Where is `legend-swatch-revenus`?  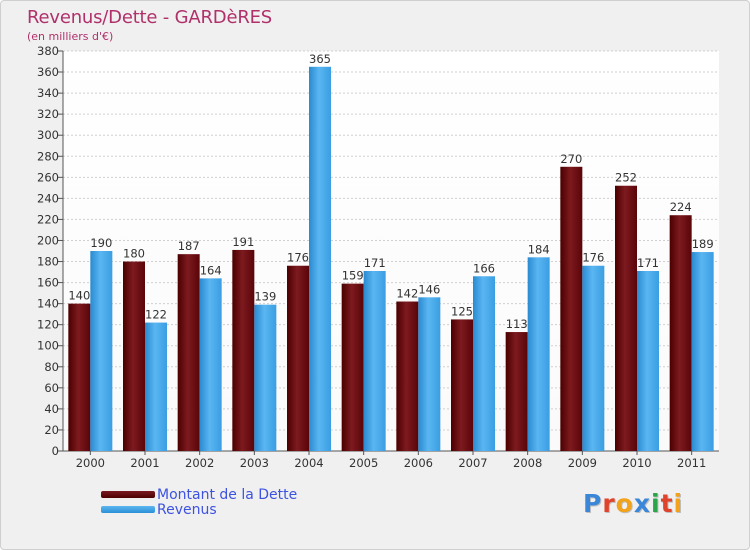
legend-swatch-revenus is located at coordinates (128, 509).